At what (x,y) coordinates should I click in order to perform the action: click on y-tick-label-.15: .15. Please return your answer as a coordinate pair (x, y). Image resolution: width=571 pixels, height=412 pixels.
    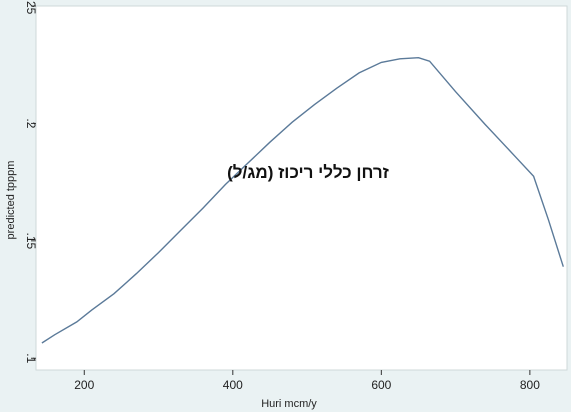
    Looking at the image, I should click on (31, 240).